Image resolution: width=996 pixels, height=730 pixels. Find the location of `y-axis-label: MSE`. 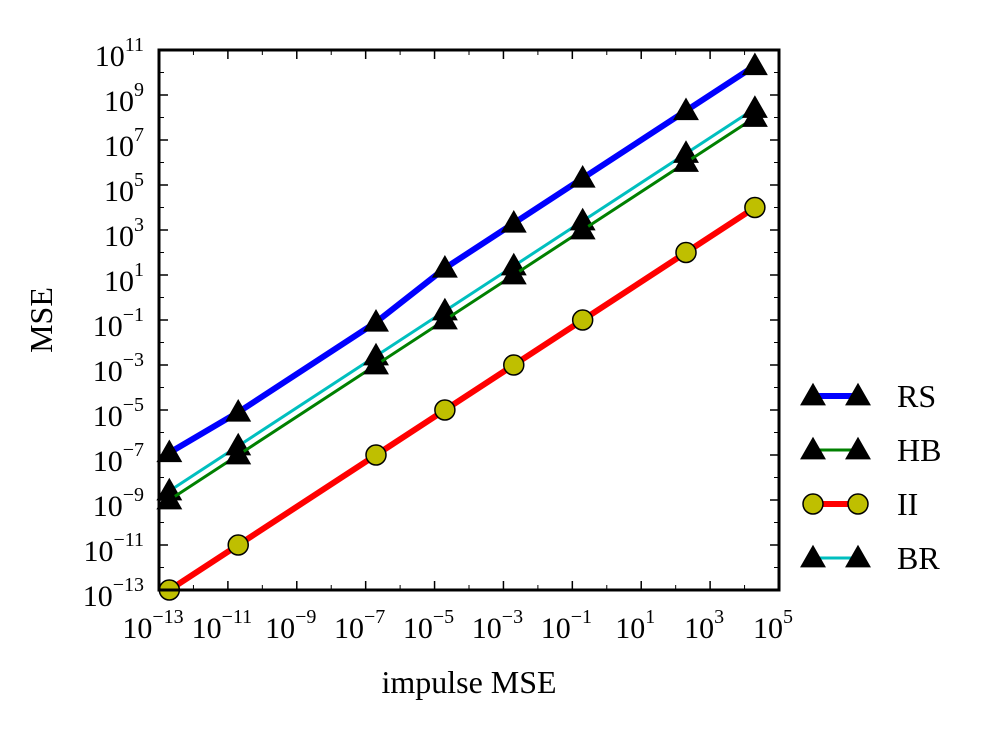

y-axis-label: MSE is located at coordinates (41, 320).